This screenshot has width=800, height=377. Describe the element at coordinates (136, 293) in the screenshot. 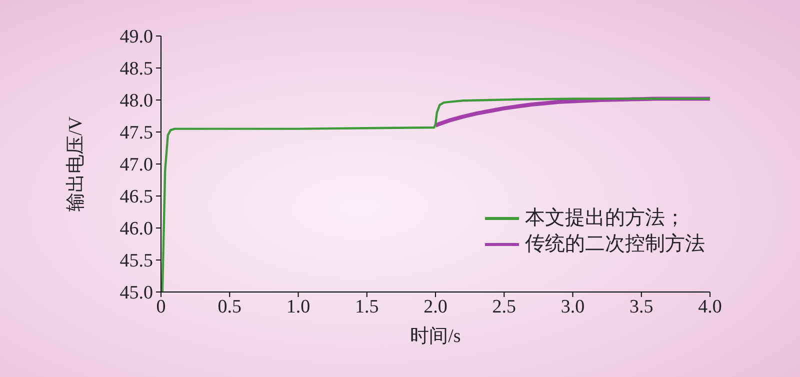

I see `y-tick-label: 45.0` at that location.